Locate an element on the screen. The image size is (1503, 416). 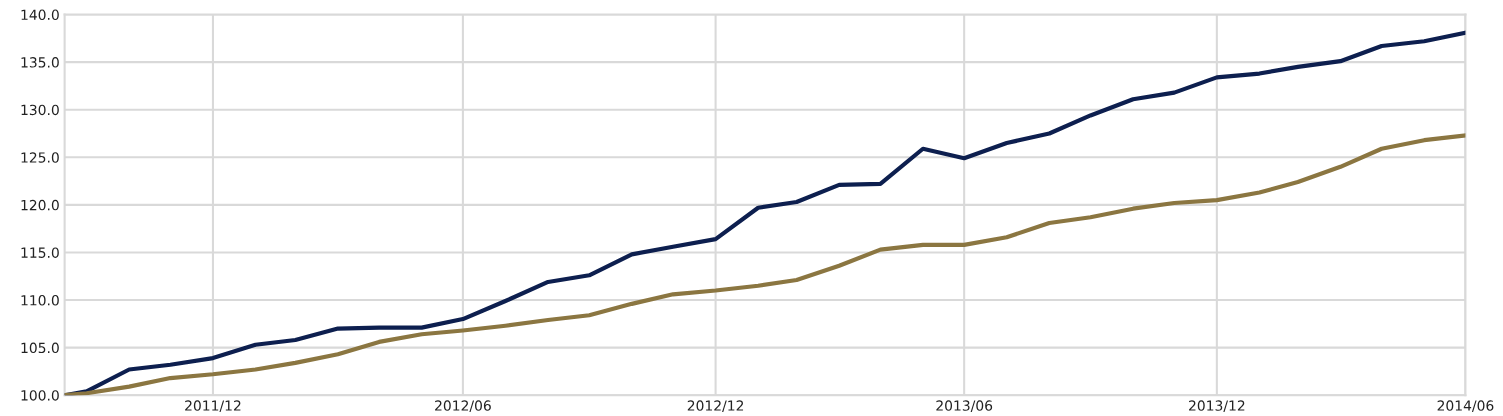
x-tick-label: 2013/12 is located at coordinates (1217, 406).